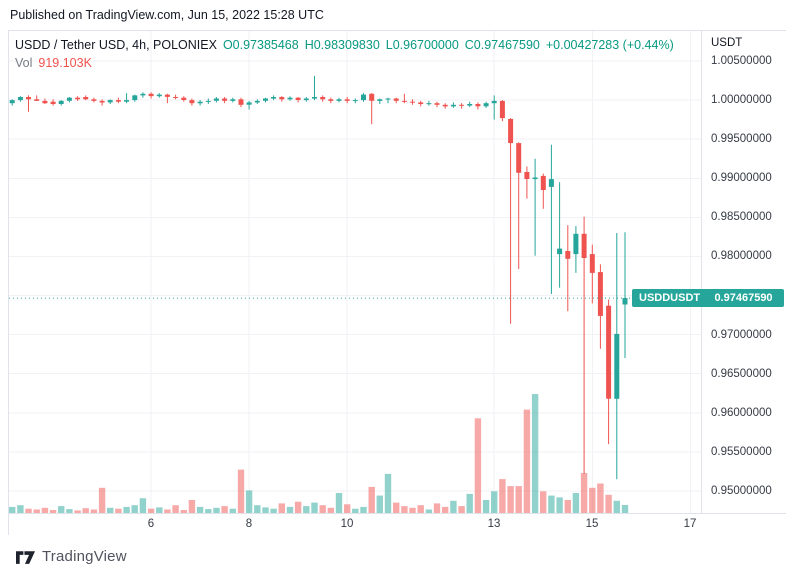  What do you see at coordinates (260, 45) in the screenshot?
I see `ohlc-open: O0.97385468` at bounding box center [260, 45].